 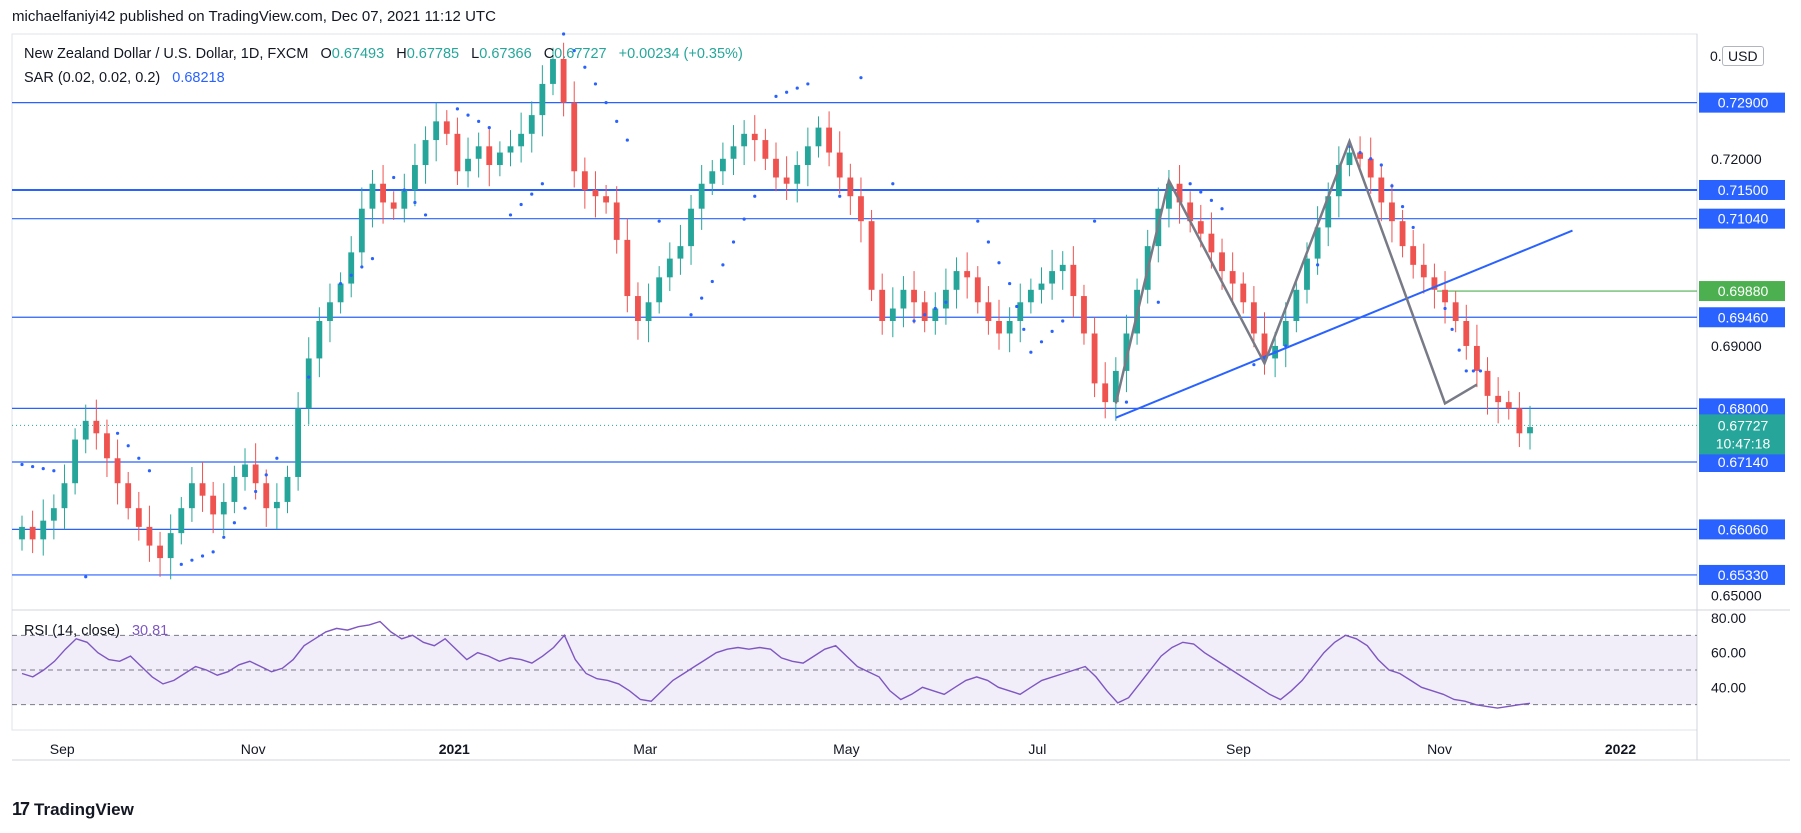 What do you see at coordinates (1742, 291) in the screenshot?
I see `green-level-label-box` at bounding box center [1742, 291].